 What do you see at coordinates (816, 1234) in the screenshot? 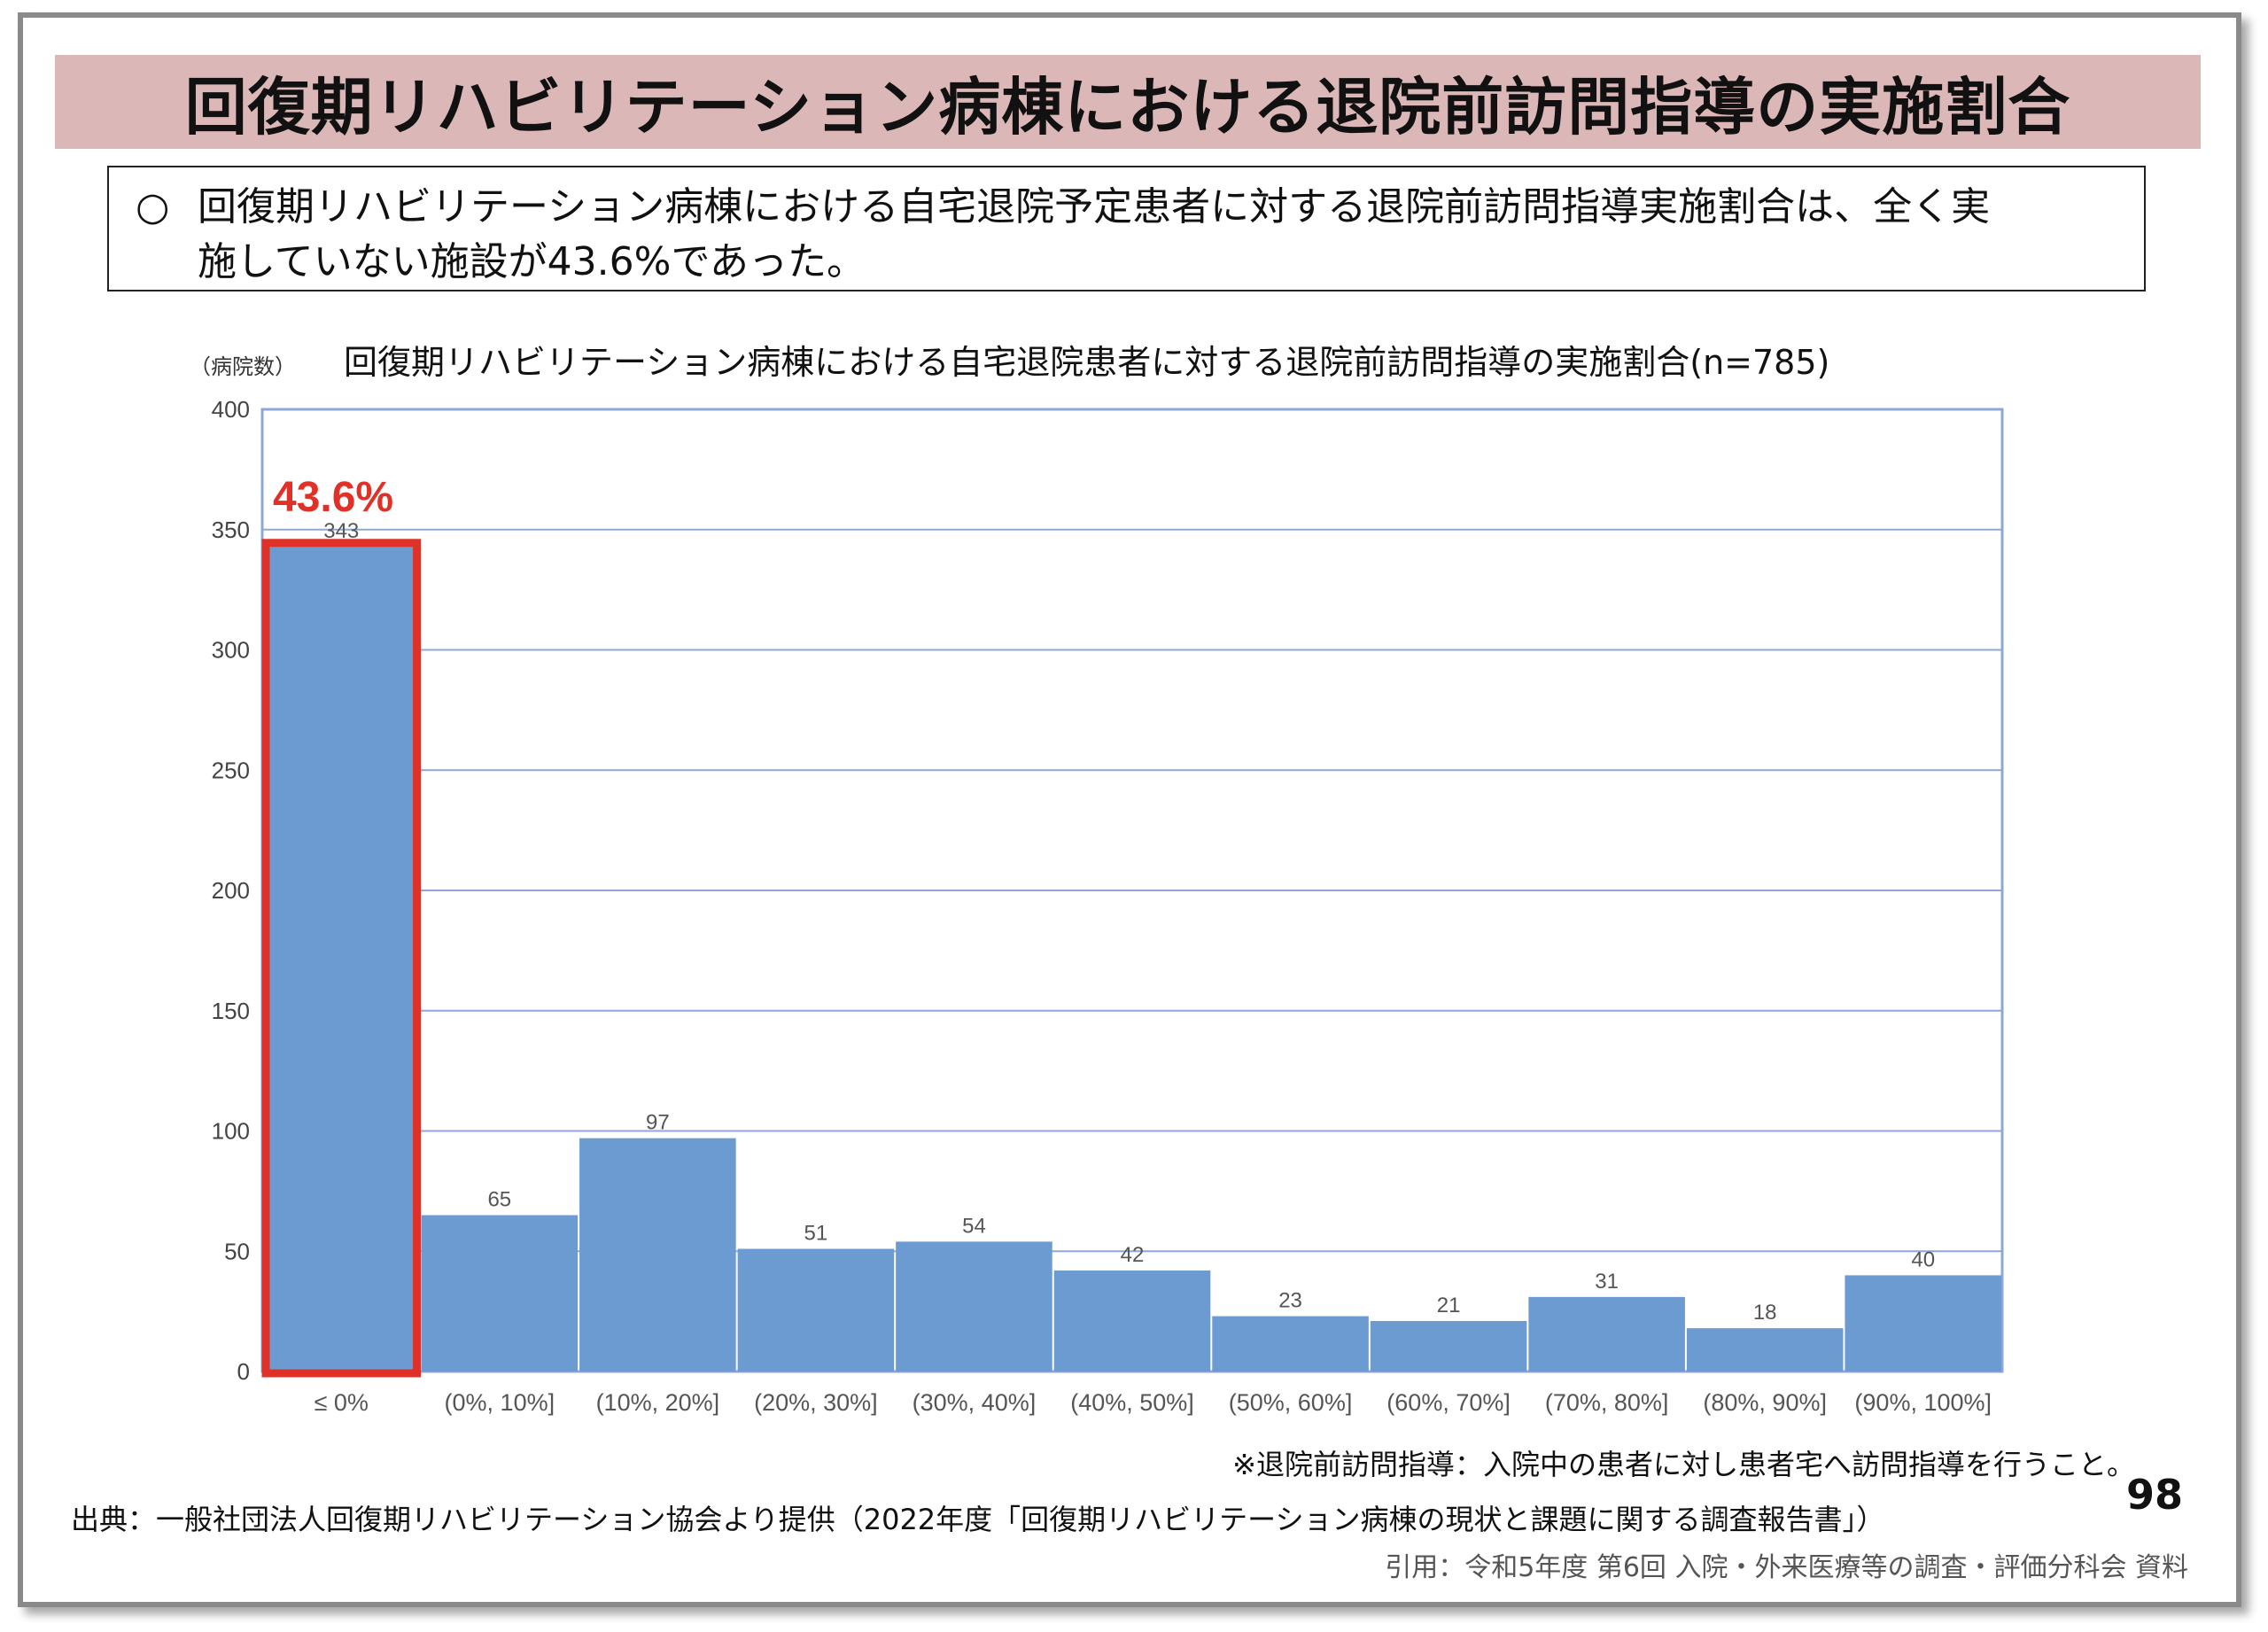
I see `bar-data-label: 51` at bounding box center [816, 1234].